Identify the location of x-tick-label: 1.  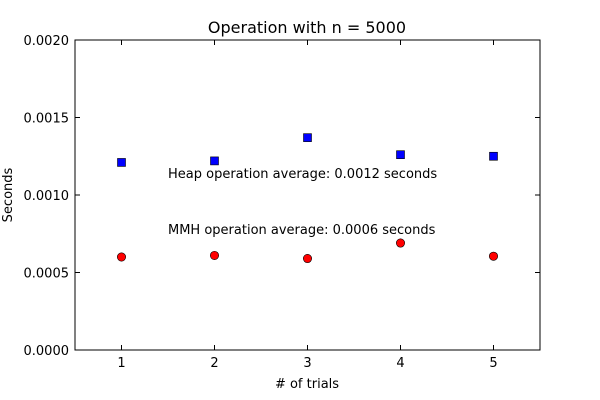
(121, 363).